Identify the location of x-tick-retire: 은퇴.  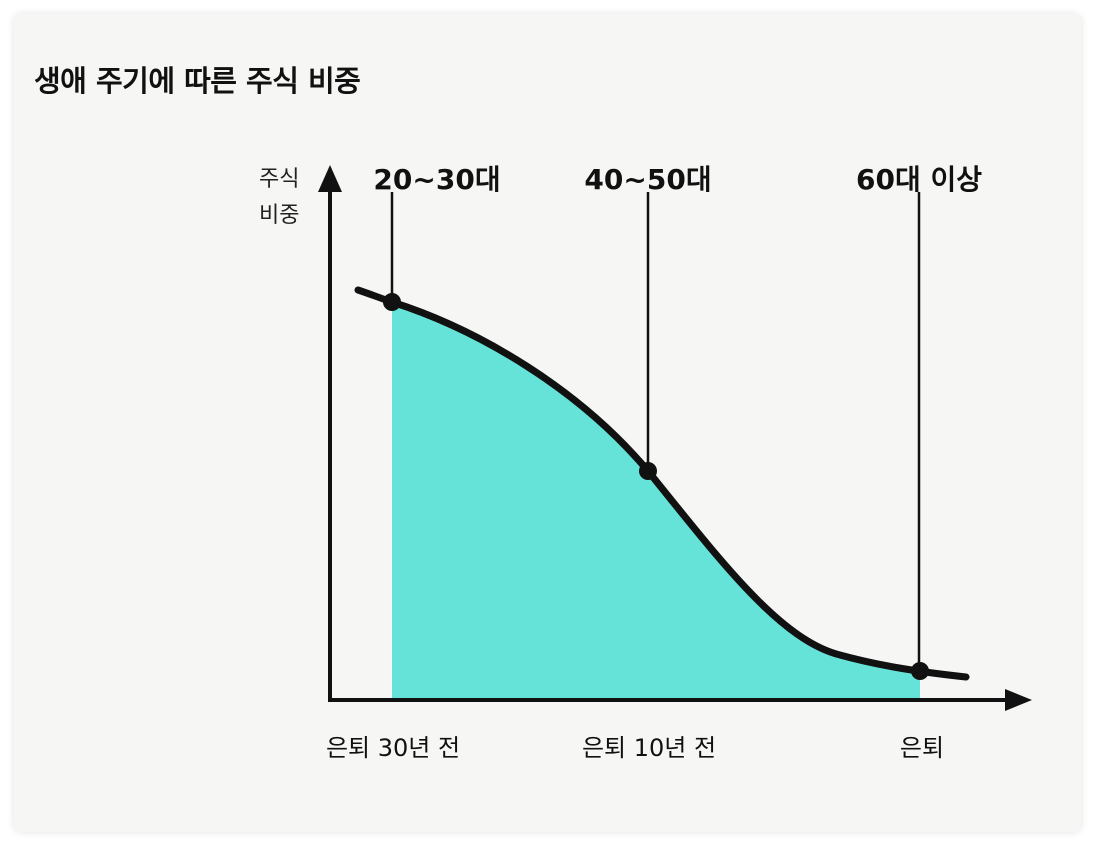
(922, 748).